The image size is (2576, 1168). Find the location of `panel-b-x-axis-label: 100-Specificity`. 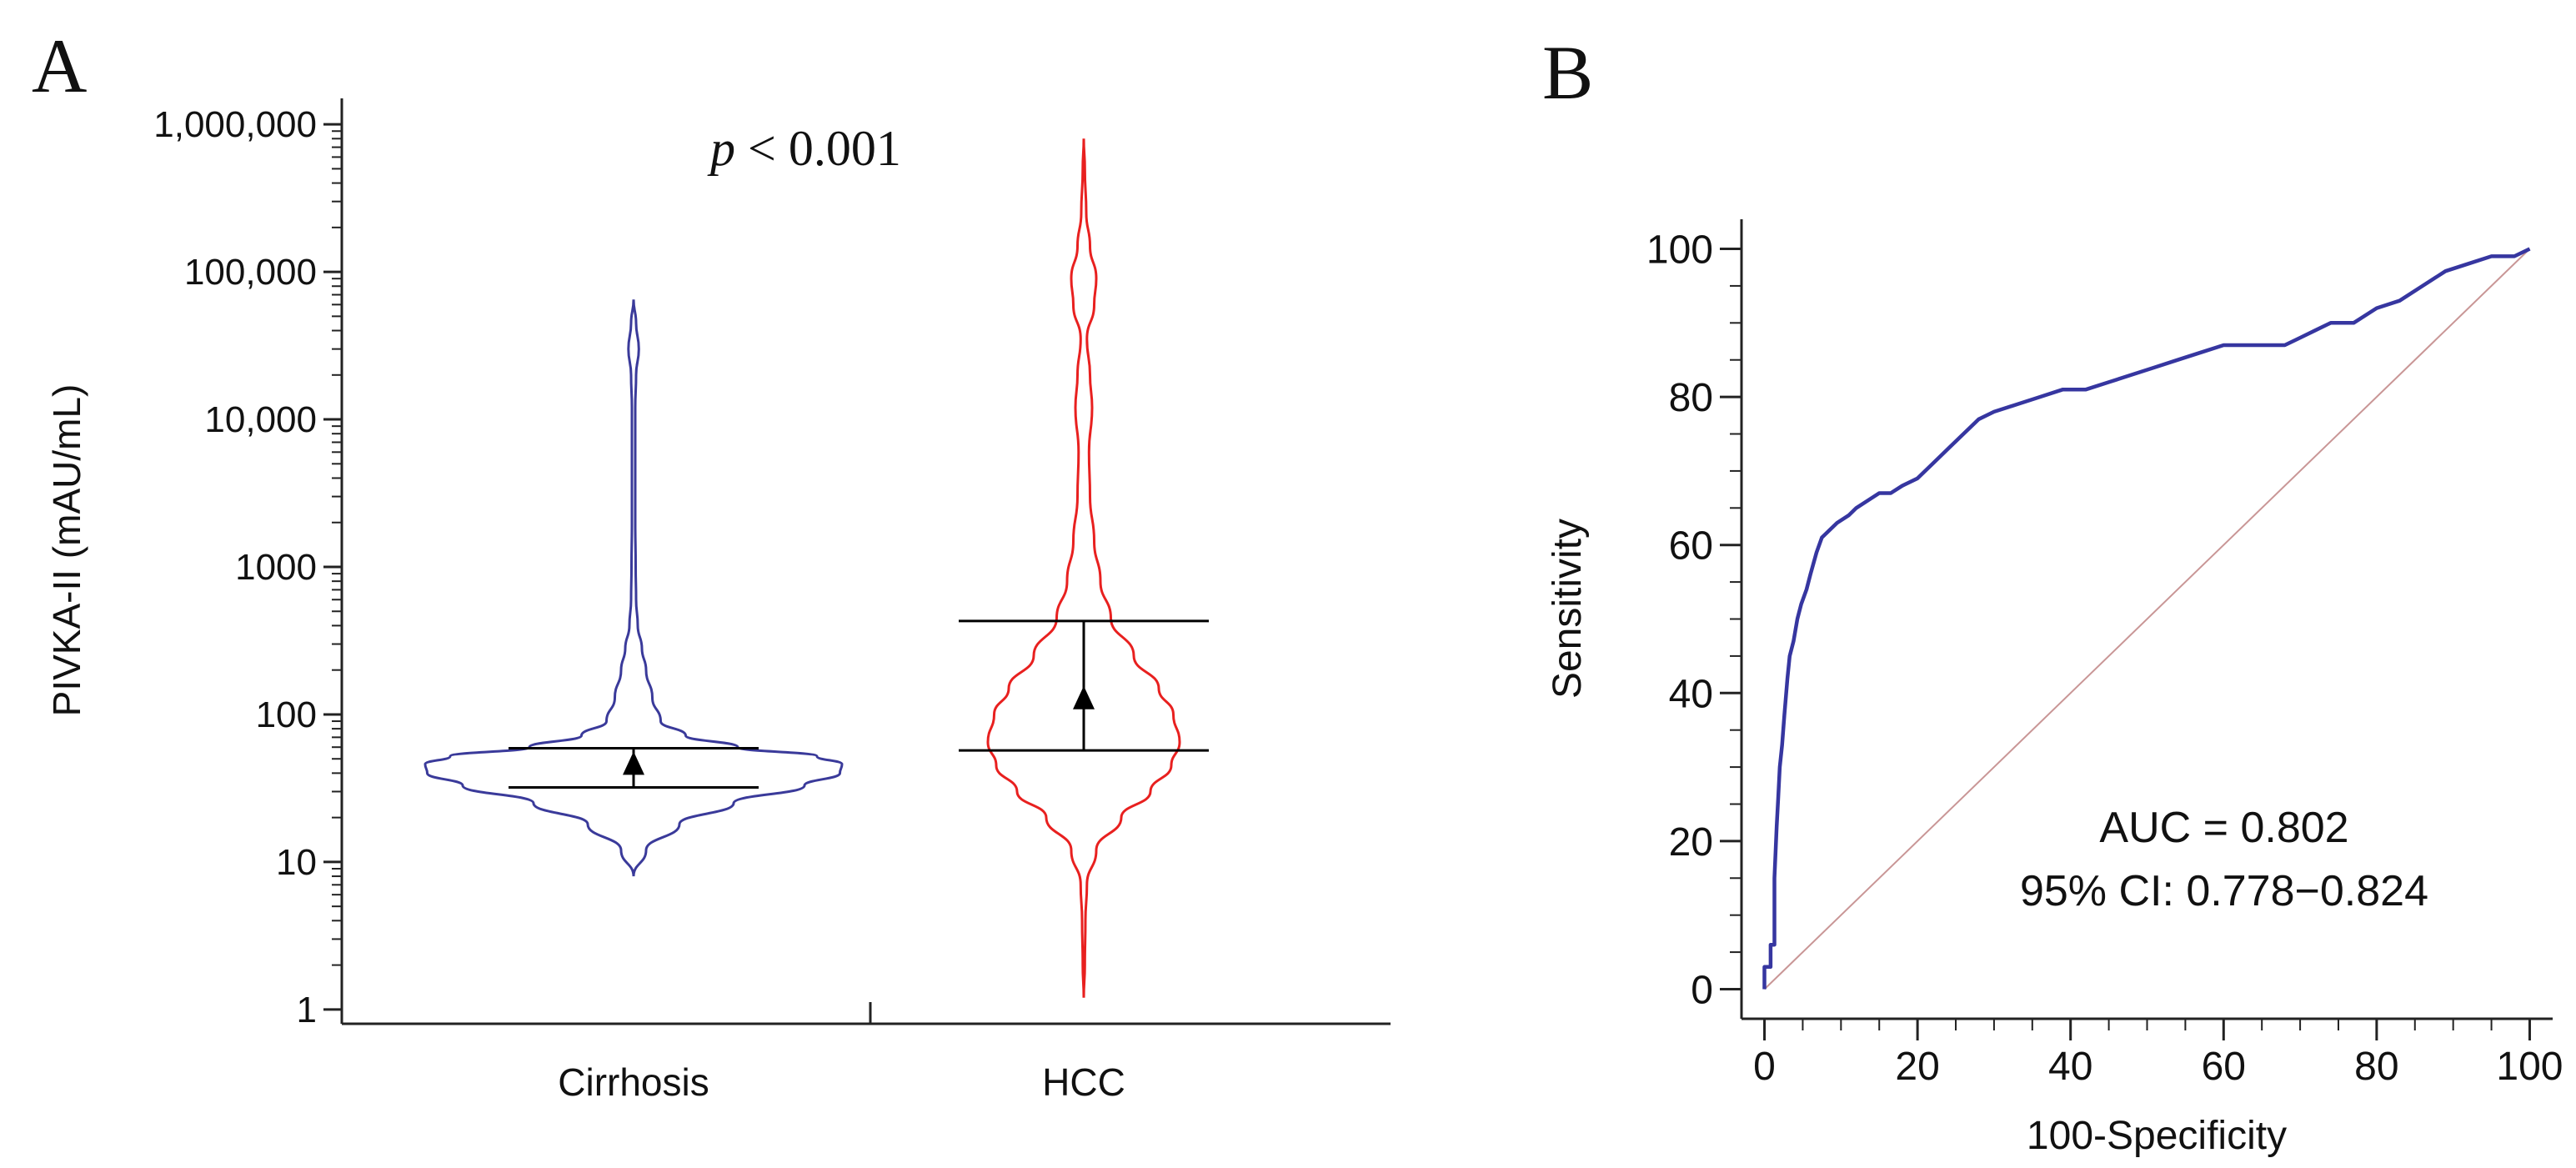

panel-b-x-axis-label: 100-Specificity is located at coordinates (2157, 1136).